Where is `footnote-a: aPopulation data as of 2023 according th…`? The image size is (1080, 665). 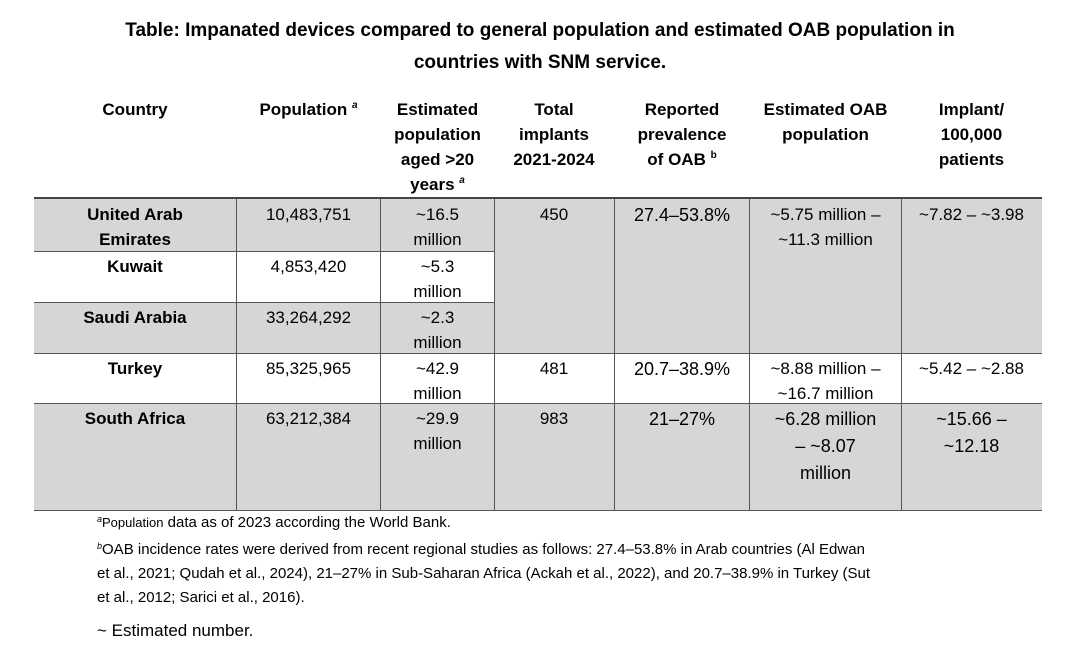
footnote-a: aPopulation data as of 2023 according th… is located at coordinates (274, 523).